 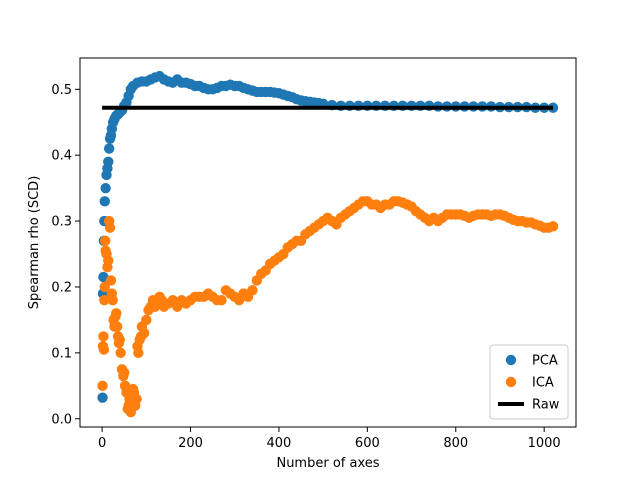 I want to click on legend: PCA ICA Raw, so click(x=529, y=382).